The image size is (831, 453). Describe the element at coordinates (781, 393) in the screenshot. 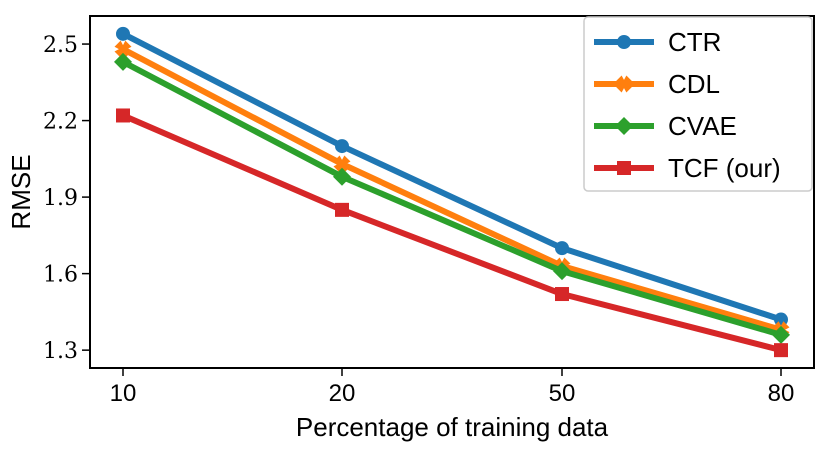

I see `x-tick-label: 80` at that location.